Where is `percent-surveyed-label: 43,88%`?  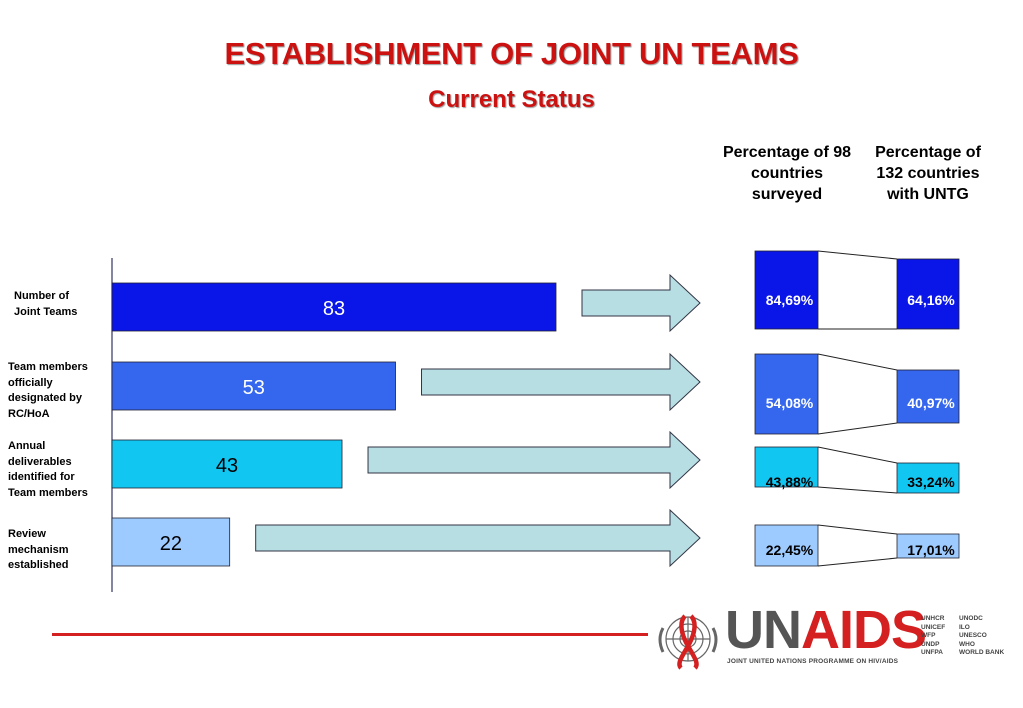
percent-surveyed-label: 43,88% is located at coordinates (790, 482).